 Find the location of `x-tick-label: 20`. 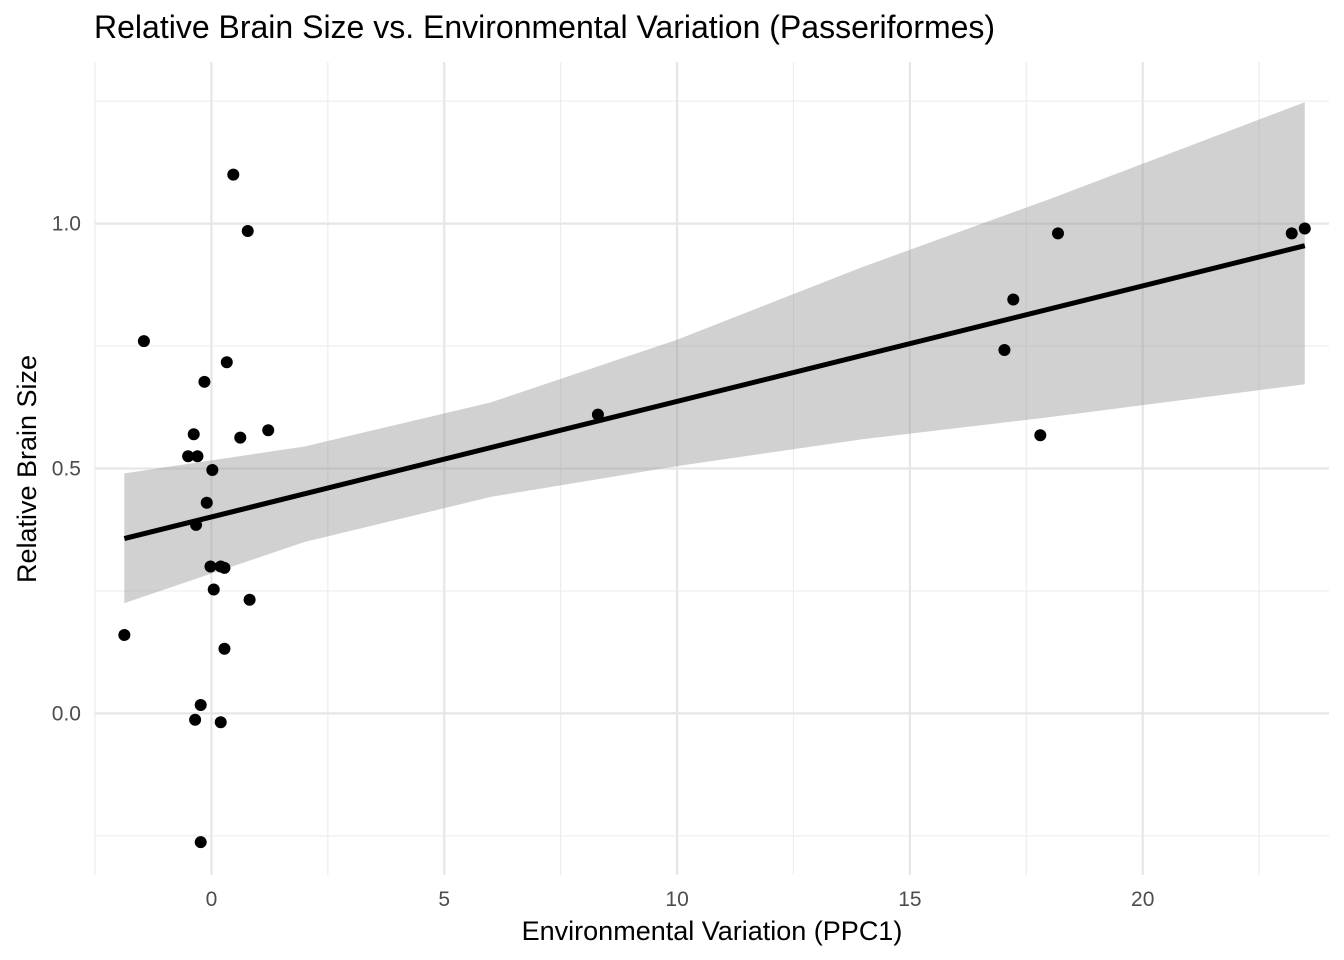

x-tick-label: 20 is located at coordinates (1142, 899).